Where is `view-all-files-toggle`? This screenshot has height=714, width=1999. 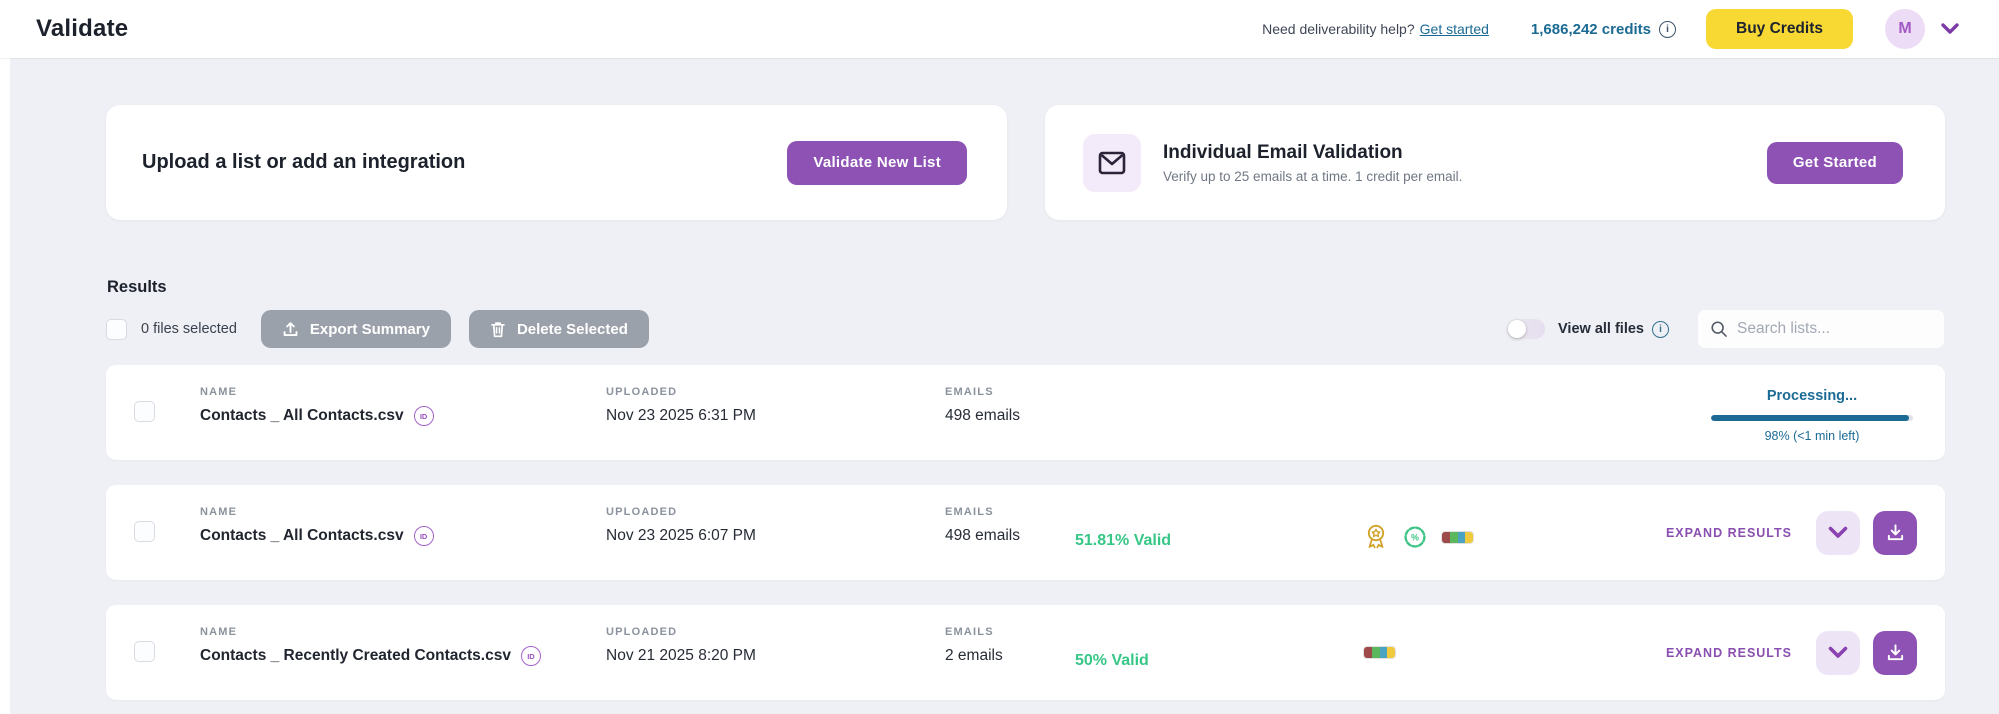
view-all-files-toggle is located at coordinates (1526, 329).